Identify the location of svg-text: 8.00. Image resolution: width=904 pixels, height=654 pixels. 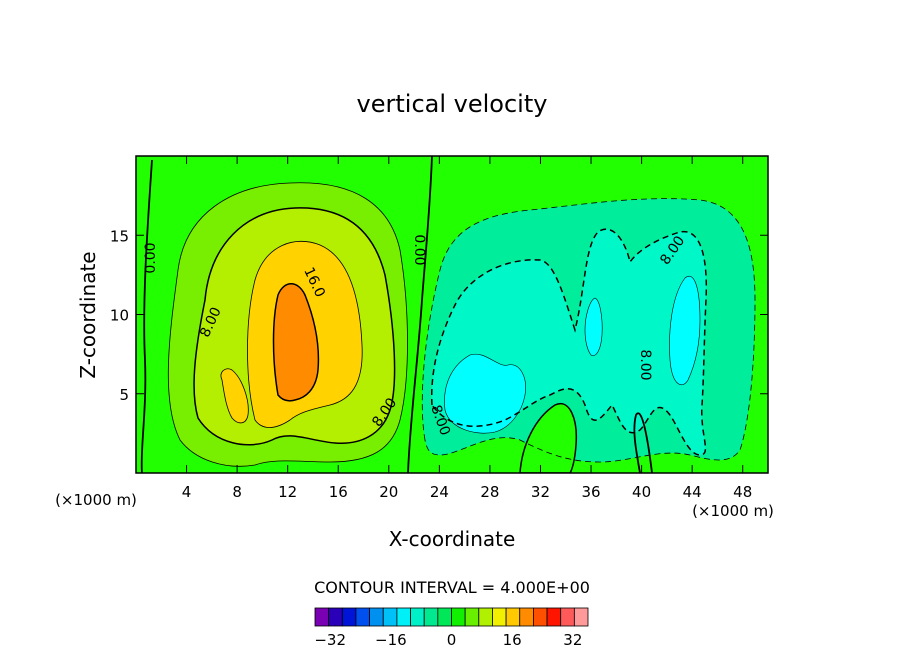
(645, 364).